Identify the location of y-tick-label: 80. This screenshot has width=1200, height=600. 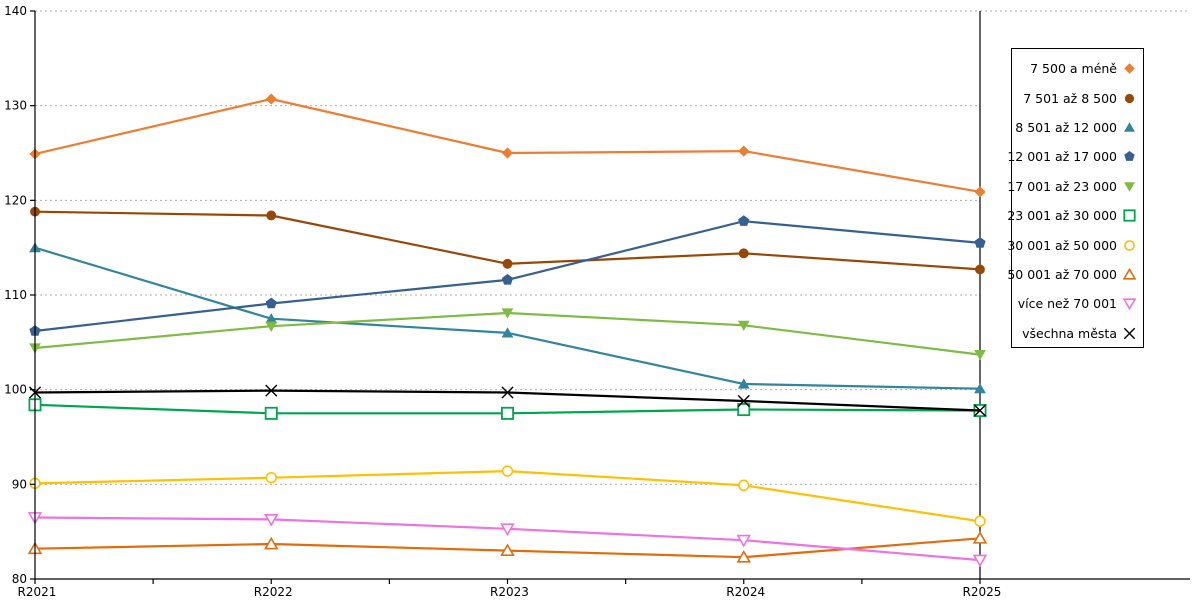
(19, 579).